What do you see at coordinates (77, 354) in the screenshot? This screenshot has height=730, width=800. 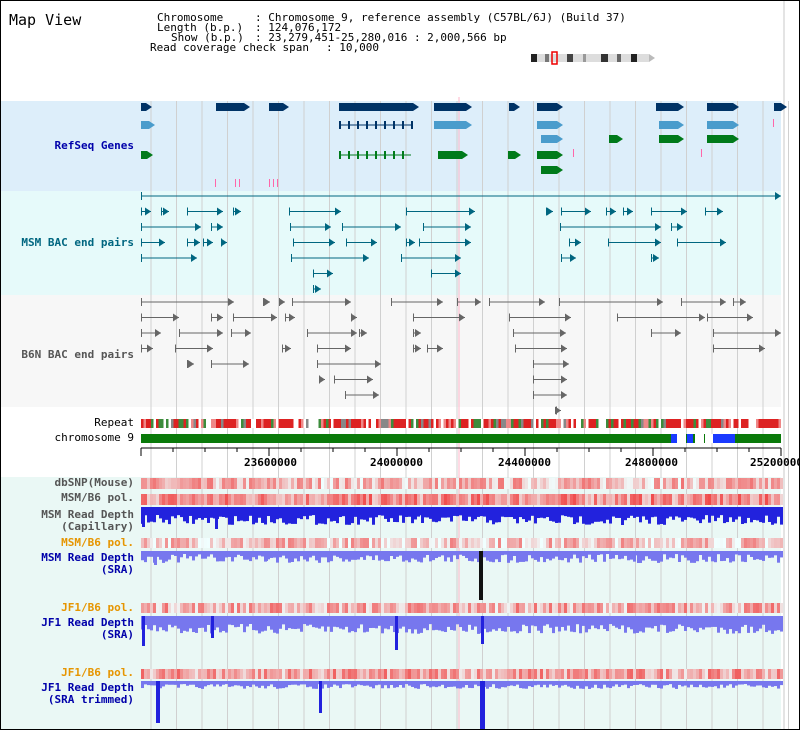 I see `track-label-b6n-bac: B6N BAC end pairs` at bounding box center [77, 354].